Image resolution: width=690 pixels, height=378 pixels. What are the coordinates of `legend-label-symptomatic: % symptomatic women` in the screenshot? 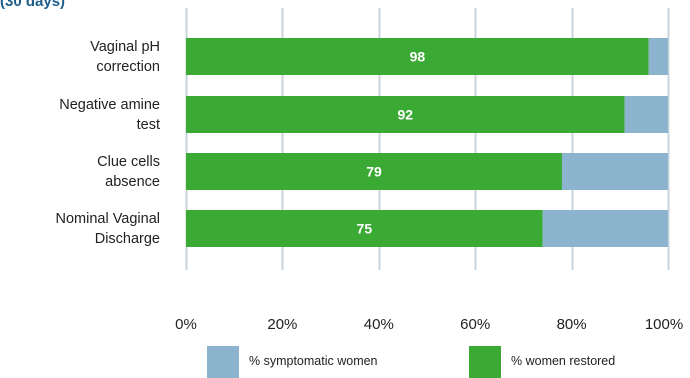 It's located at (313, 361).